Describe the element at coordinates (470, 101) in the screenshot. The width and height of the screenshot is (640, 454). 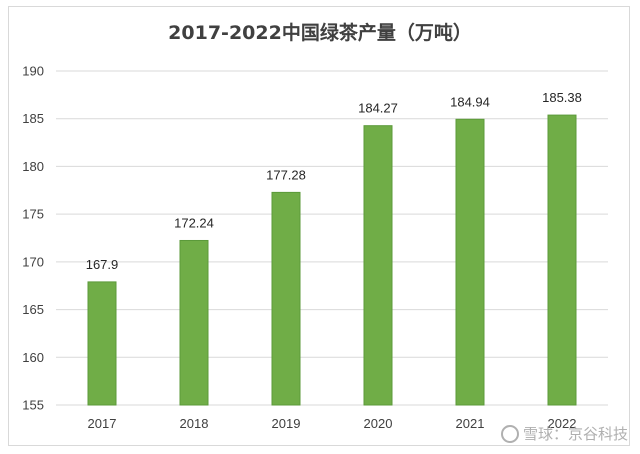
I see `data-label: 184.94` at that location.